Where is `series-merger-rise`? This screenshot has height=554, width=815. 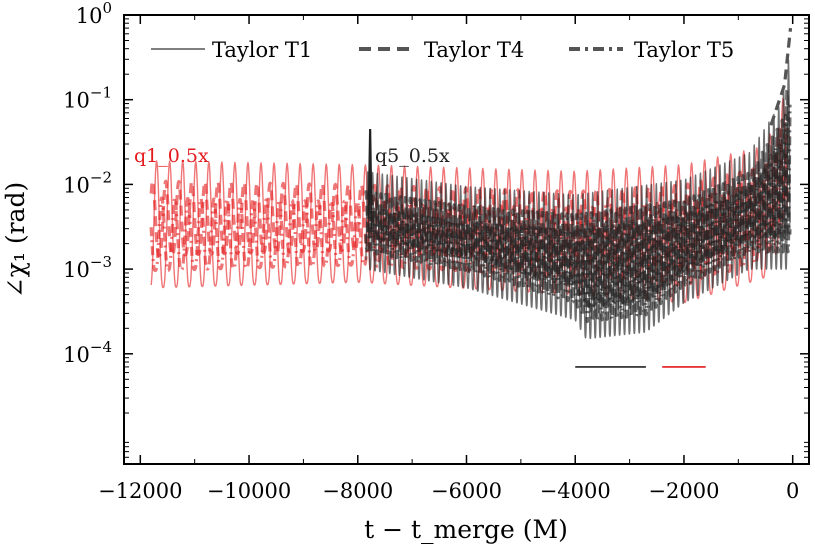 series-merger-rise is located at coordinates (781, 76).